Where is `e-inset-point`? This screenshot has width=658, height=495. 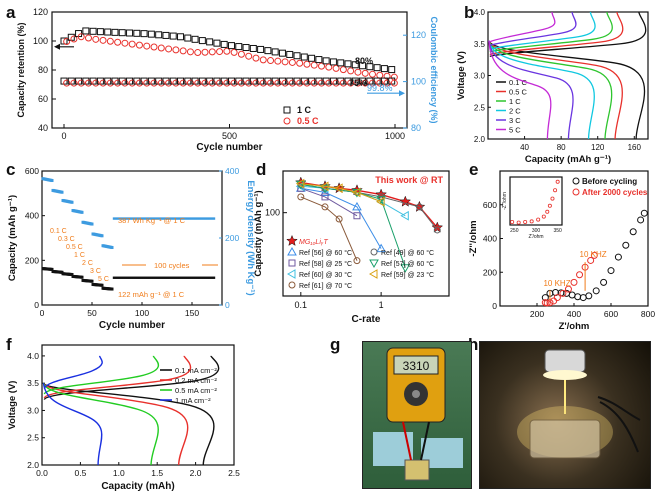 e-inset-point is located at coordinates (525, 221).